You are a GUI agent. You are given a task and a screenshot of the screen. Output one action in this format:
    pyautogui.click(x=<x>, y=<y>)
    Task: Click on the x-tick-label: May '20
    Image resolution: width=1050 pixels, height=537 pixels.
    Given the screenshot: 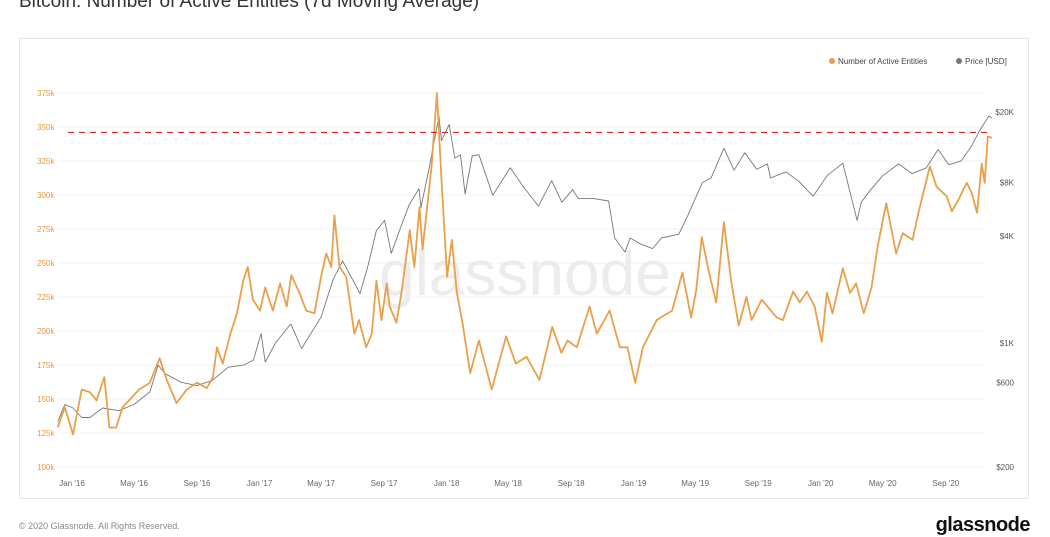 What is the action you would take?
    pyautogui.click(x=883, y=483)
    